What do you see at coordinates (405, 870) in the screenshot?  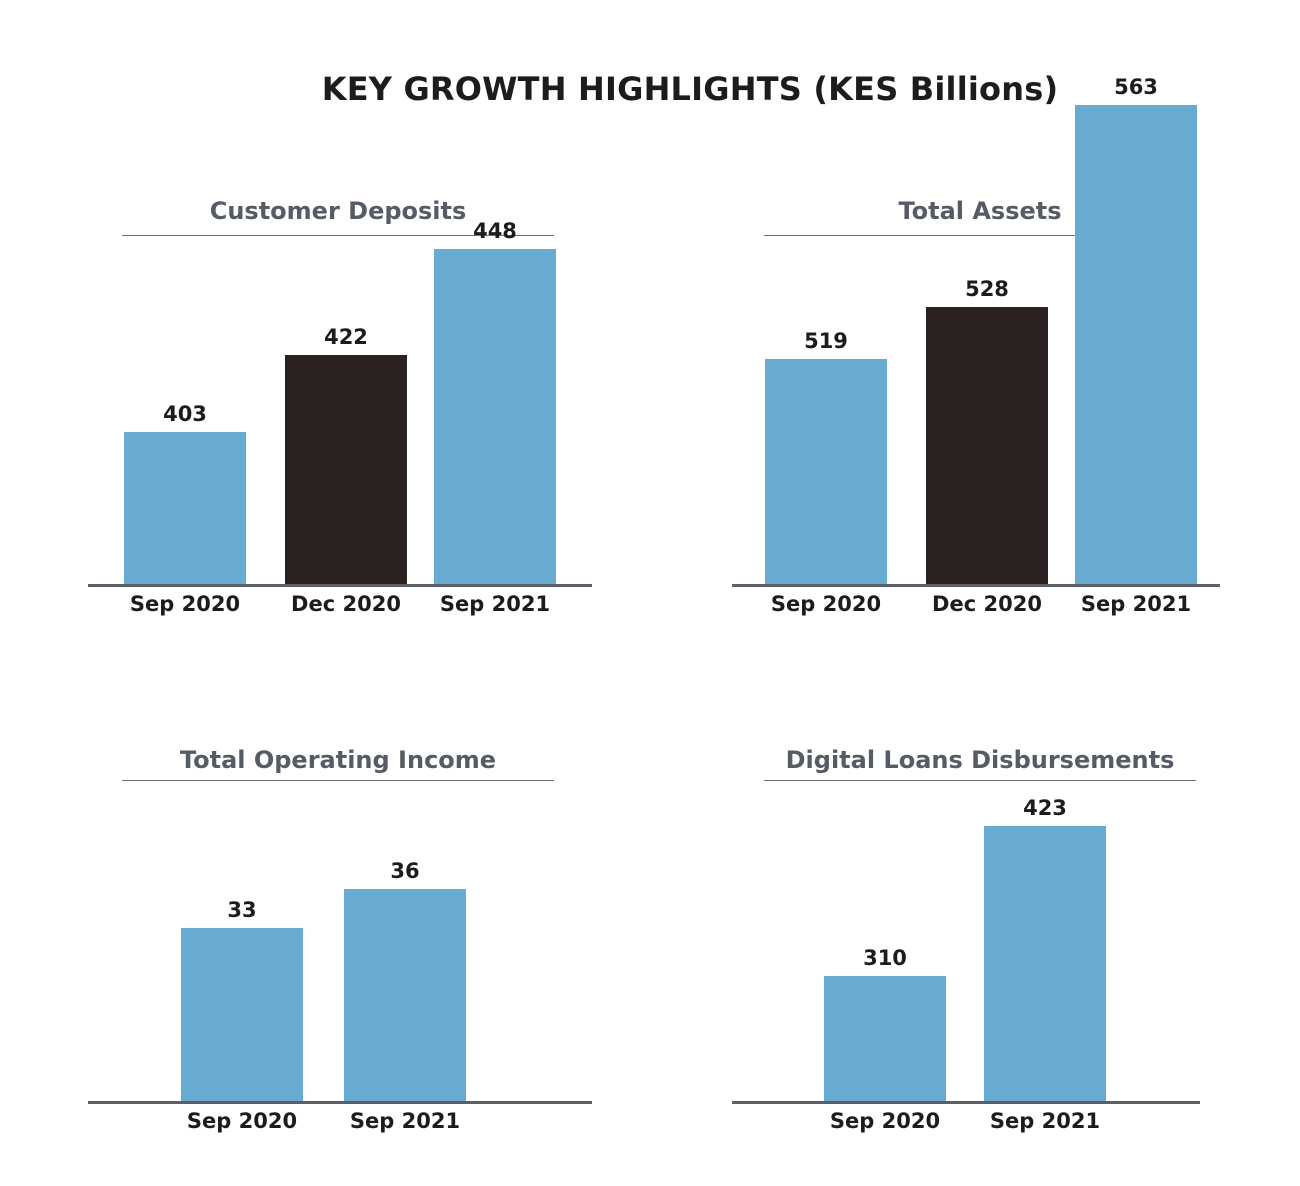 I see `bar-value-label: 36` at bounding box center [405, 870].